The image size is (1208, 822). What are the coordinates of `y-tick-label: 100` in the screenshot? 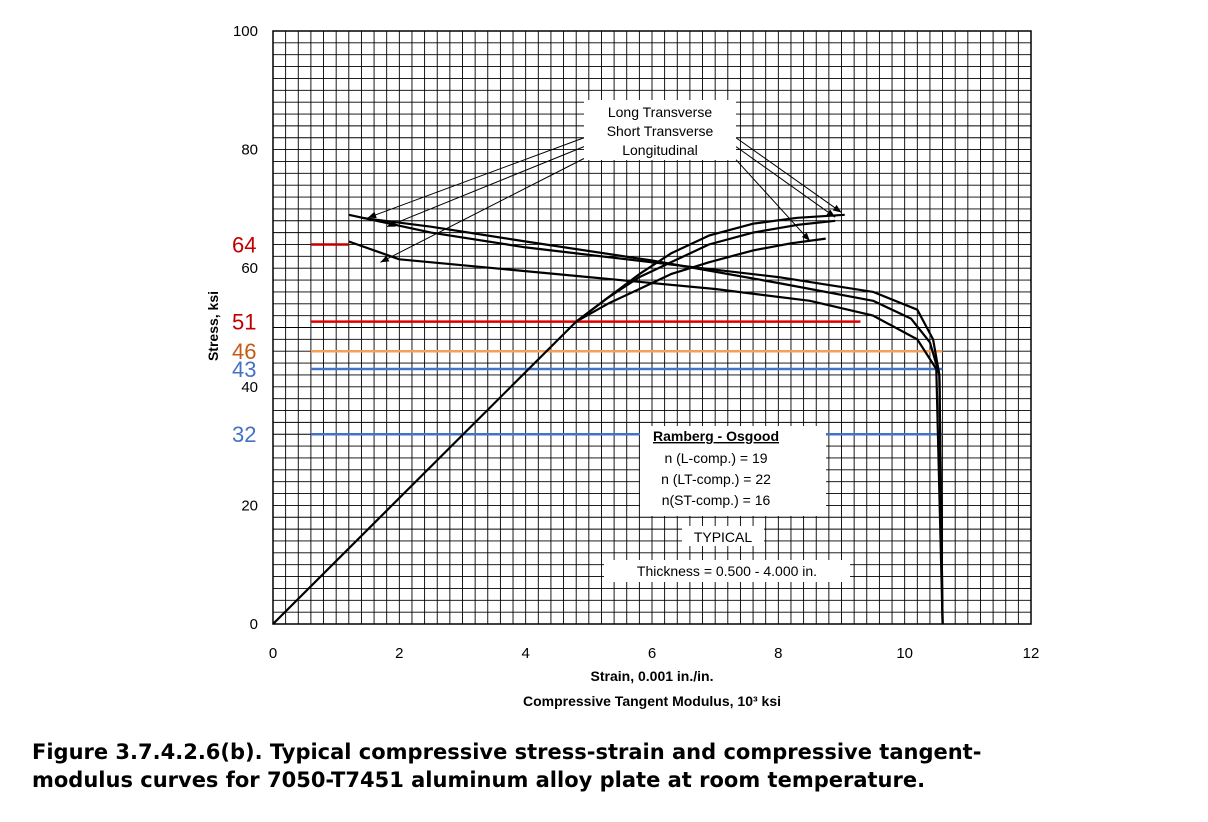 It's located at (245, 31).